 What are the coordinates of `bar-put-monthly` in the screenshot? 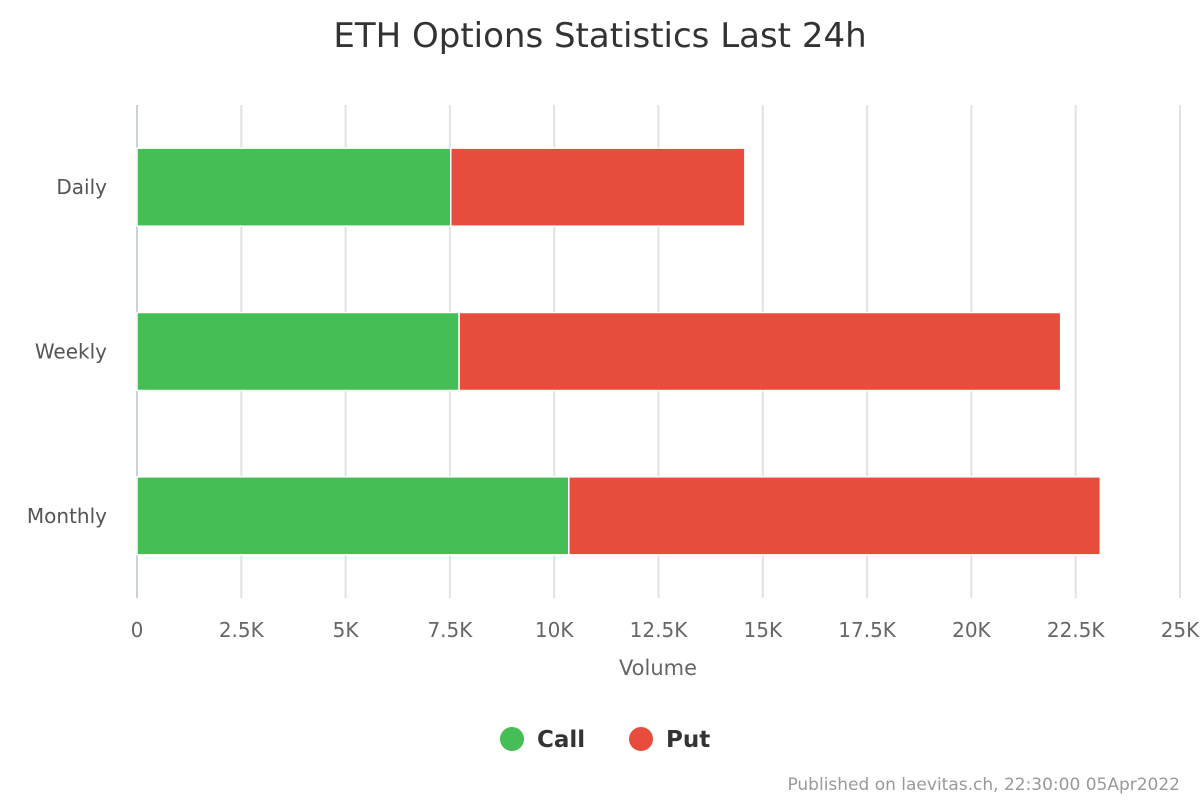 It's located at (835, 516).